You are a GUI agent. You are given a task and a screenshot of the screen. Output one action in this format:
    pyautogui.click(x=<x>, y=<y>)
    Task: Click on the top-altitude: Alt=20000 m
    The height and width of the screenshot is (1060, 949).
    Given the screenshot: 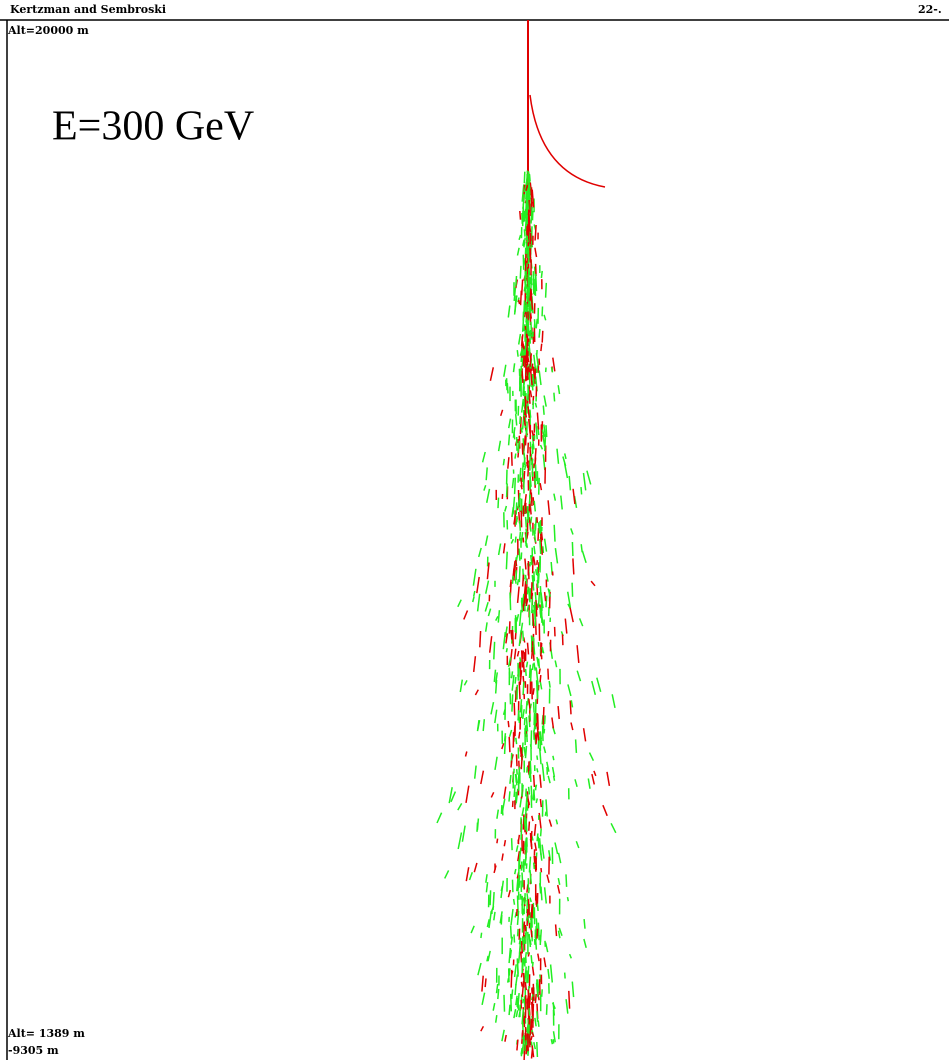 What is the action you would take?
    pyautogui.click(x=48, y=30)
    